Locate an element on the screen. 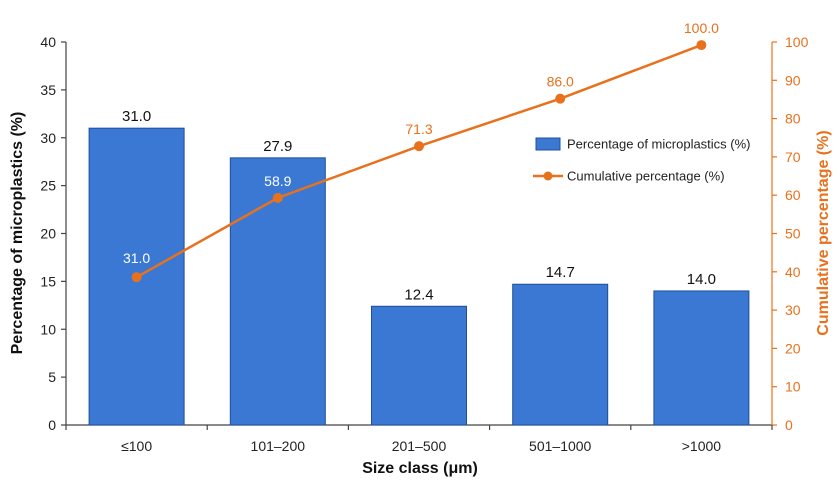  y-tick-label-right: 40 is located at coordinates (793, 272).